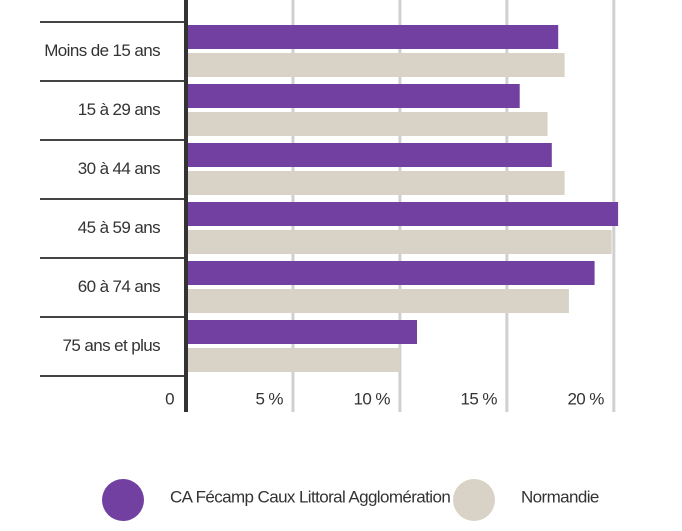  Describe the element at coordinates (119, 168) in the screenshot. I see `y-tick-label: 30 à 44 ans` at that location.